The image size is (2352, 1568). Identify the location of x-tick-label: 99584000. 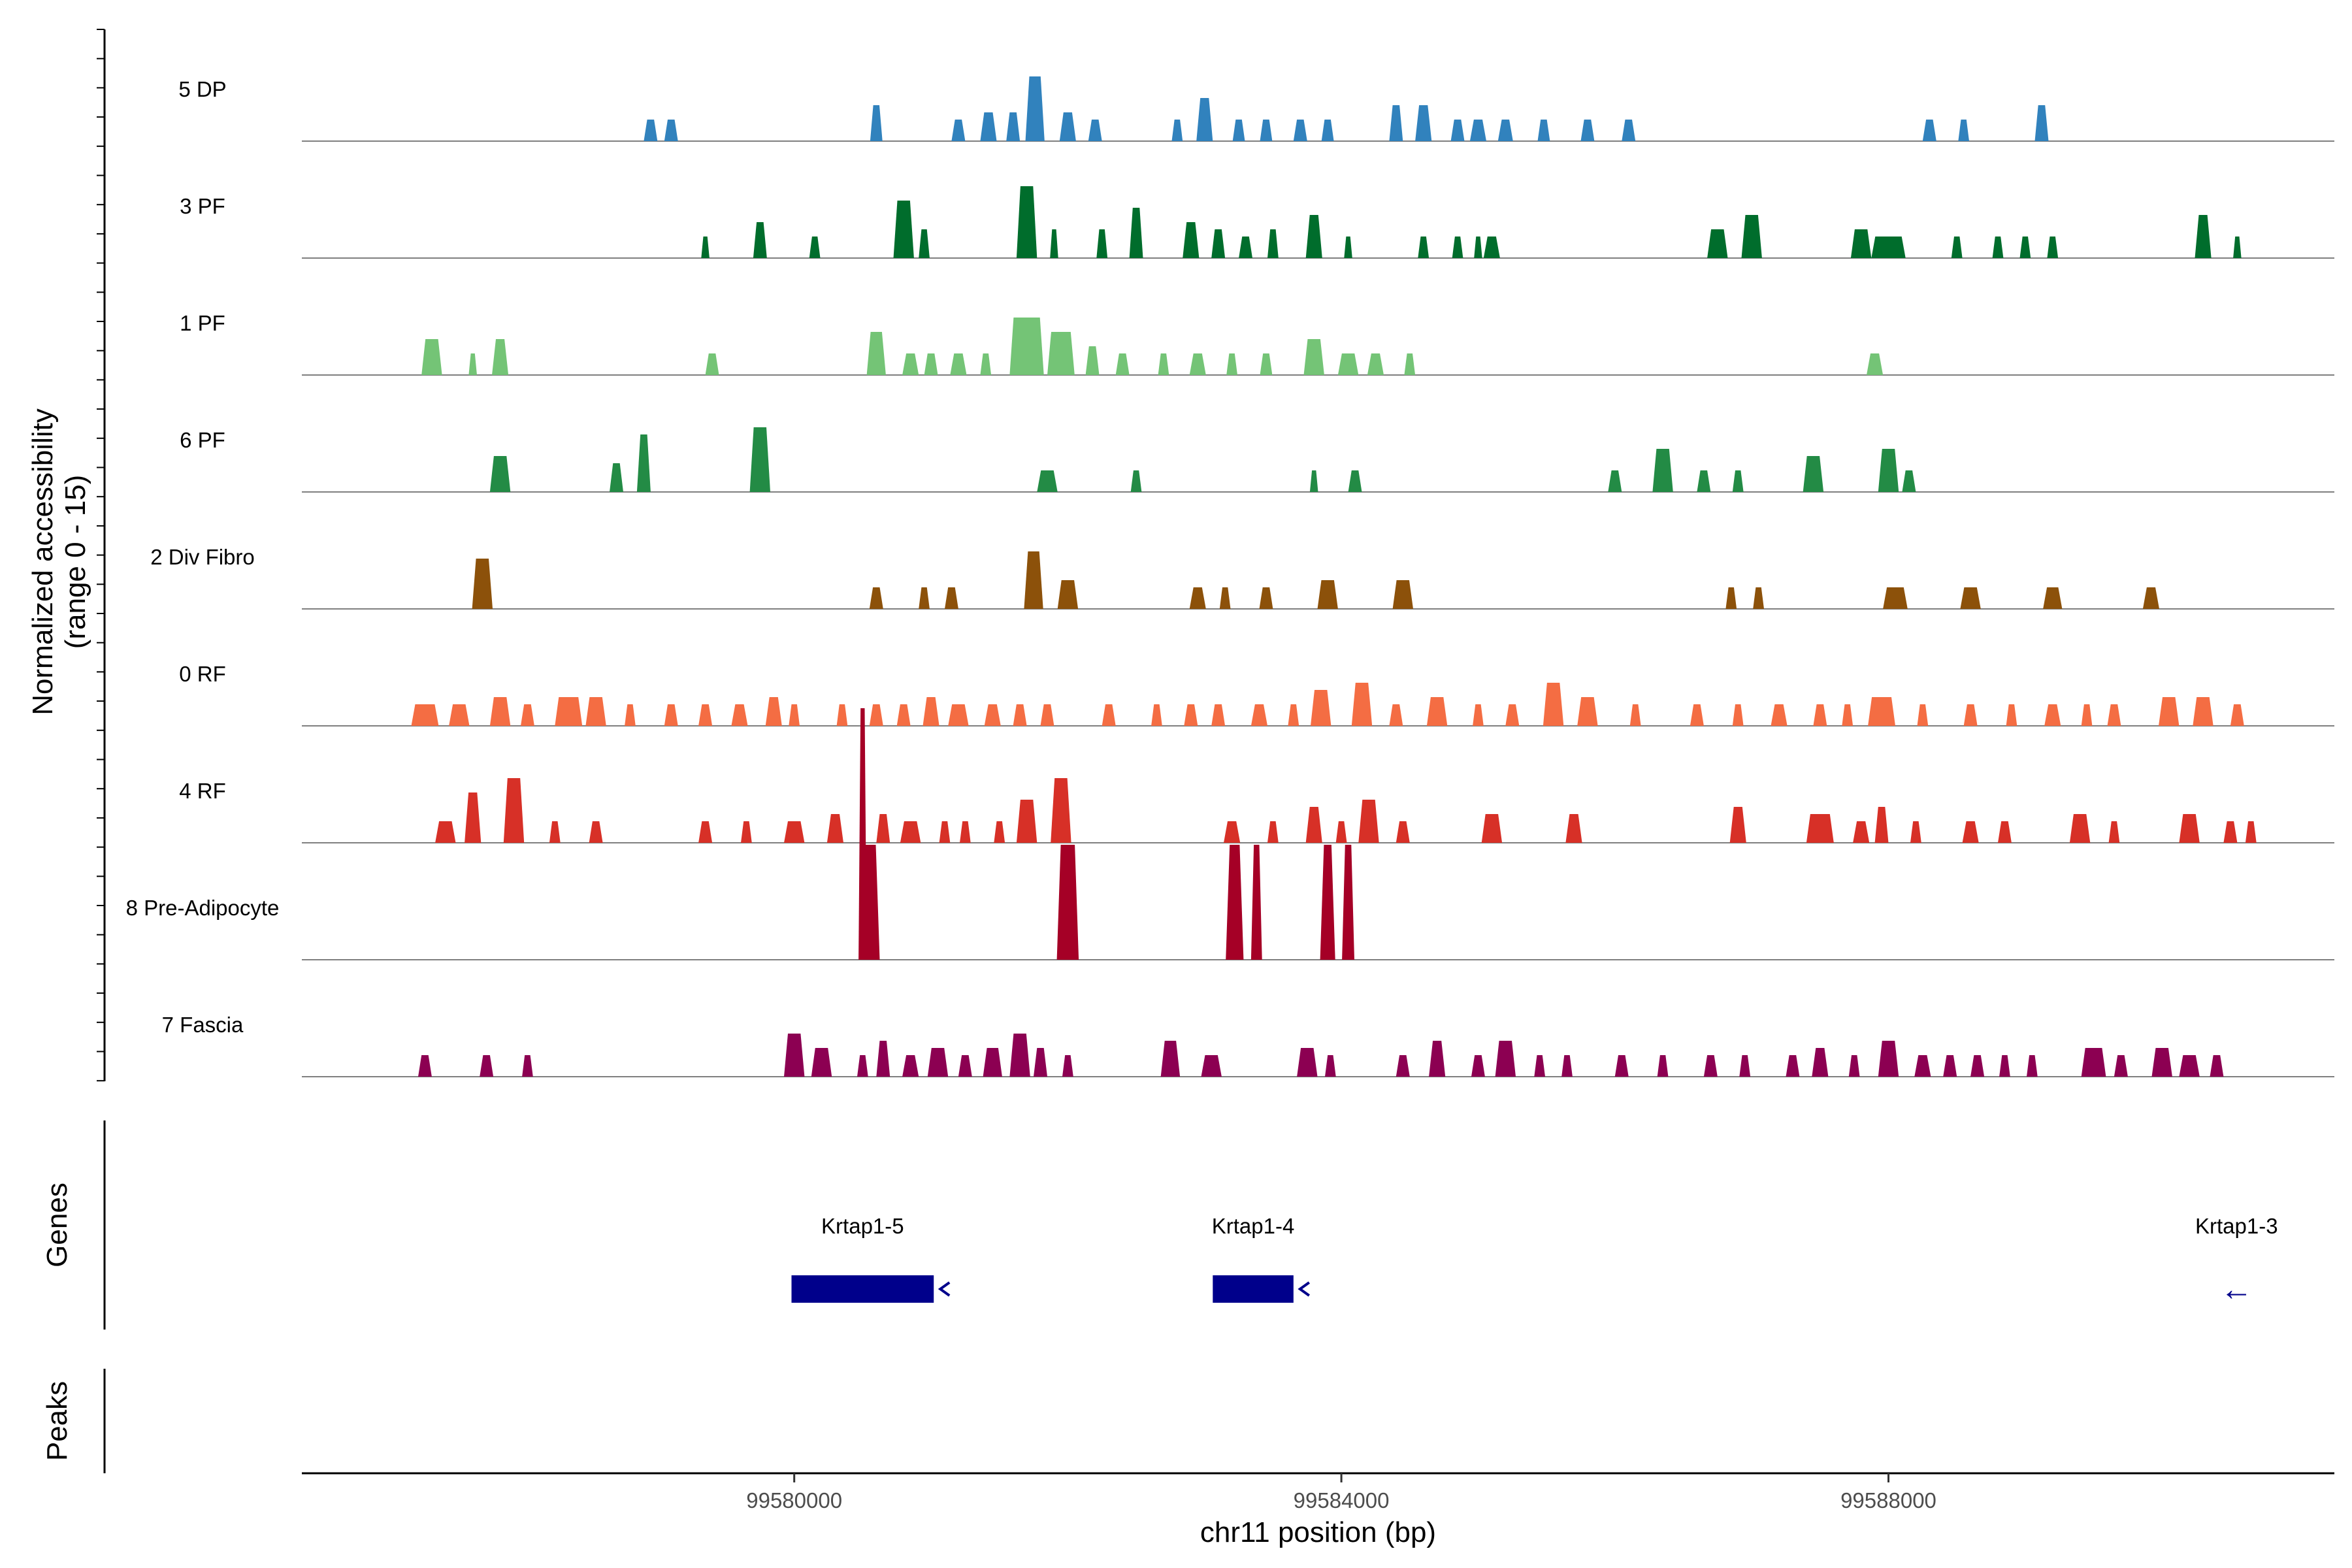
(1342, 1500).